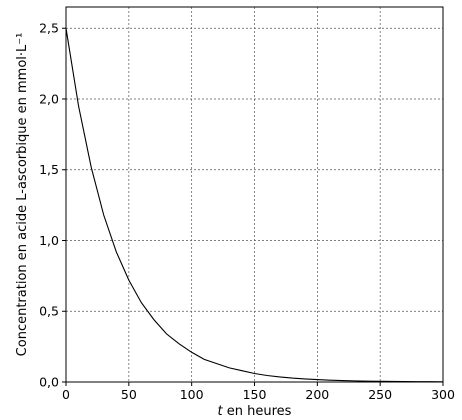 The width and height of the screenshot is (462, 420). Describe the element at coordinates (257, 411) in the screenshot. I see `x-axis-unit: en heures` at that location.